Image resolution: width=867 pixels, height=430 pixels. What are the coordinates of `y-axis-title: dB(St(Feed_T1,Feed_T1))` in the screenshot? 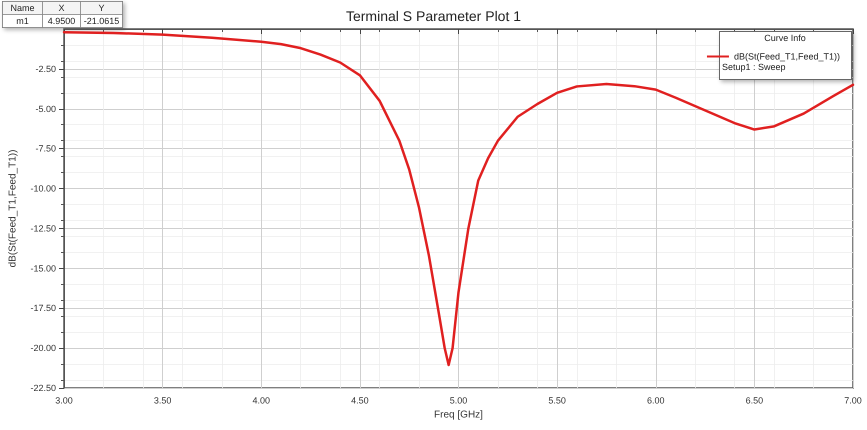 It's located at (13, 209).